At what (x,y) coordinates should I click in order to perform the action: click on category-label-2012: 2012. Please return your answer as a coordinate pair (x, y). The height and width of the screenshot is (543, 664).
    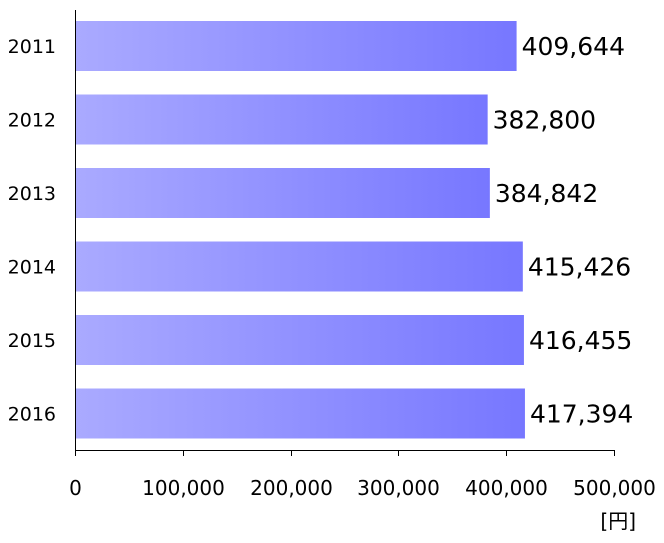
    Looking at the image, I should click on (32, 121).